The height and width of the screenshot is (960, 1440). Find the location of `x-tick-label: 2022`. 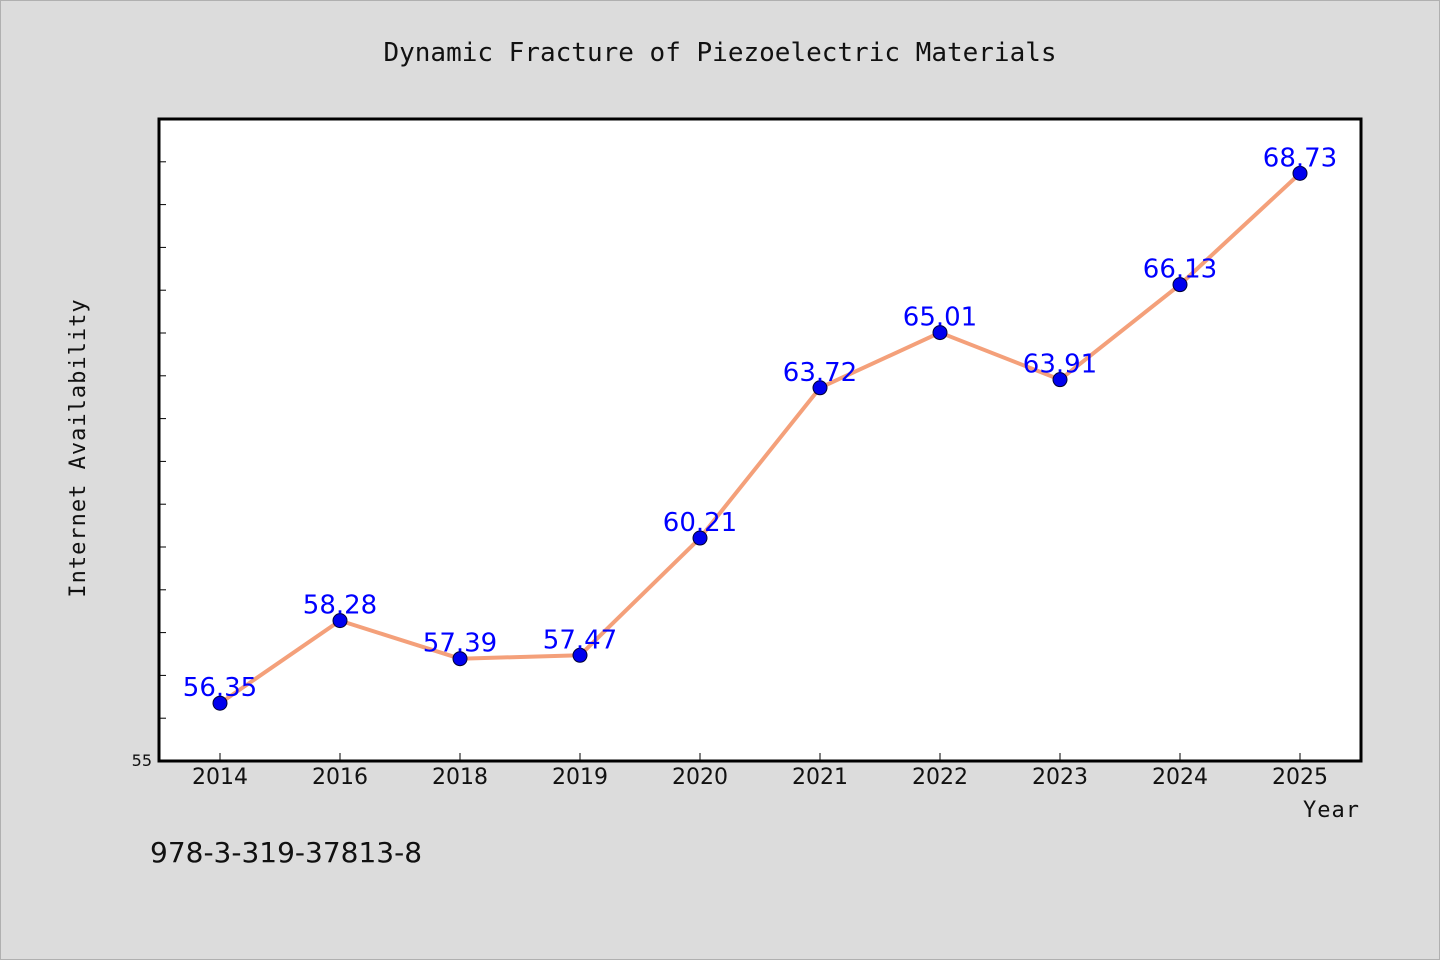

x-tick-label: 2022 is located at coordinates (940, 777).